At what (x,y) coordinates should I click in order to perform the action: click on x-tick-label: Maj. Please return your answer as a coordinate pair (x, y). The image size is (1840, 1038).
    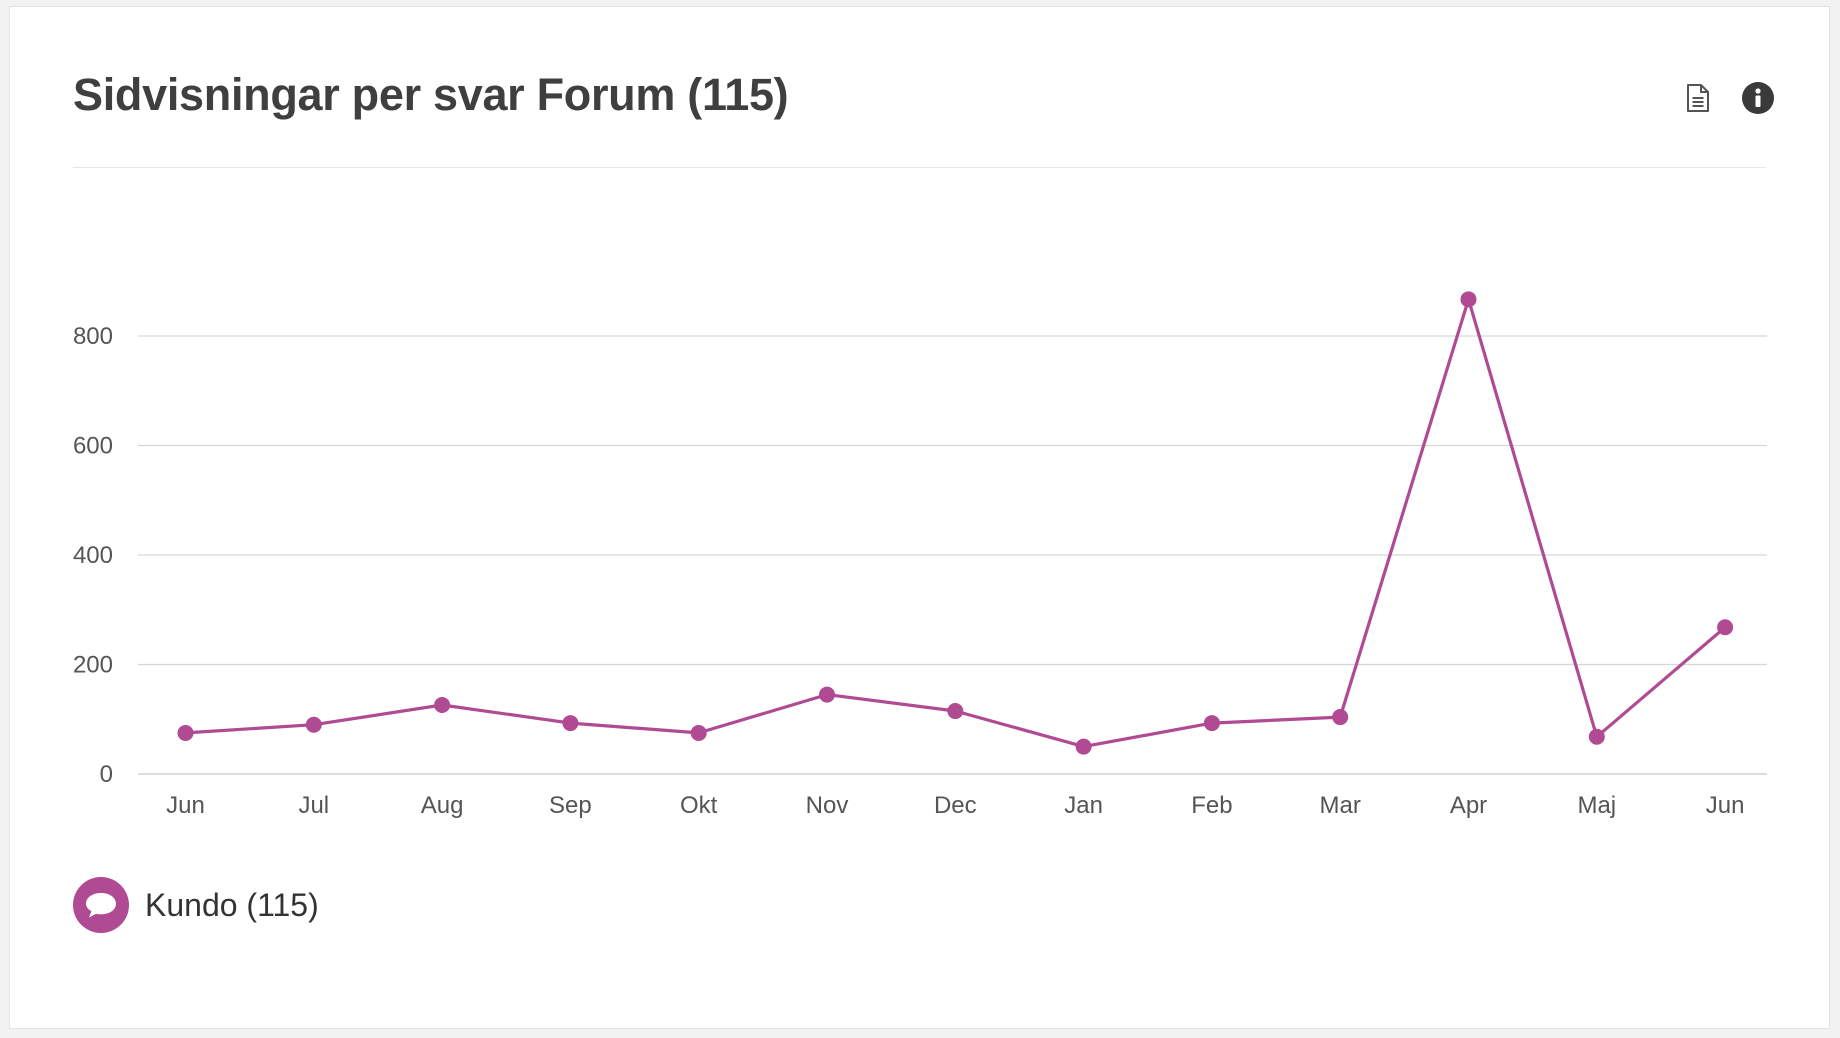
    Looking at the image, I should click on (1596, 805).